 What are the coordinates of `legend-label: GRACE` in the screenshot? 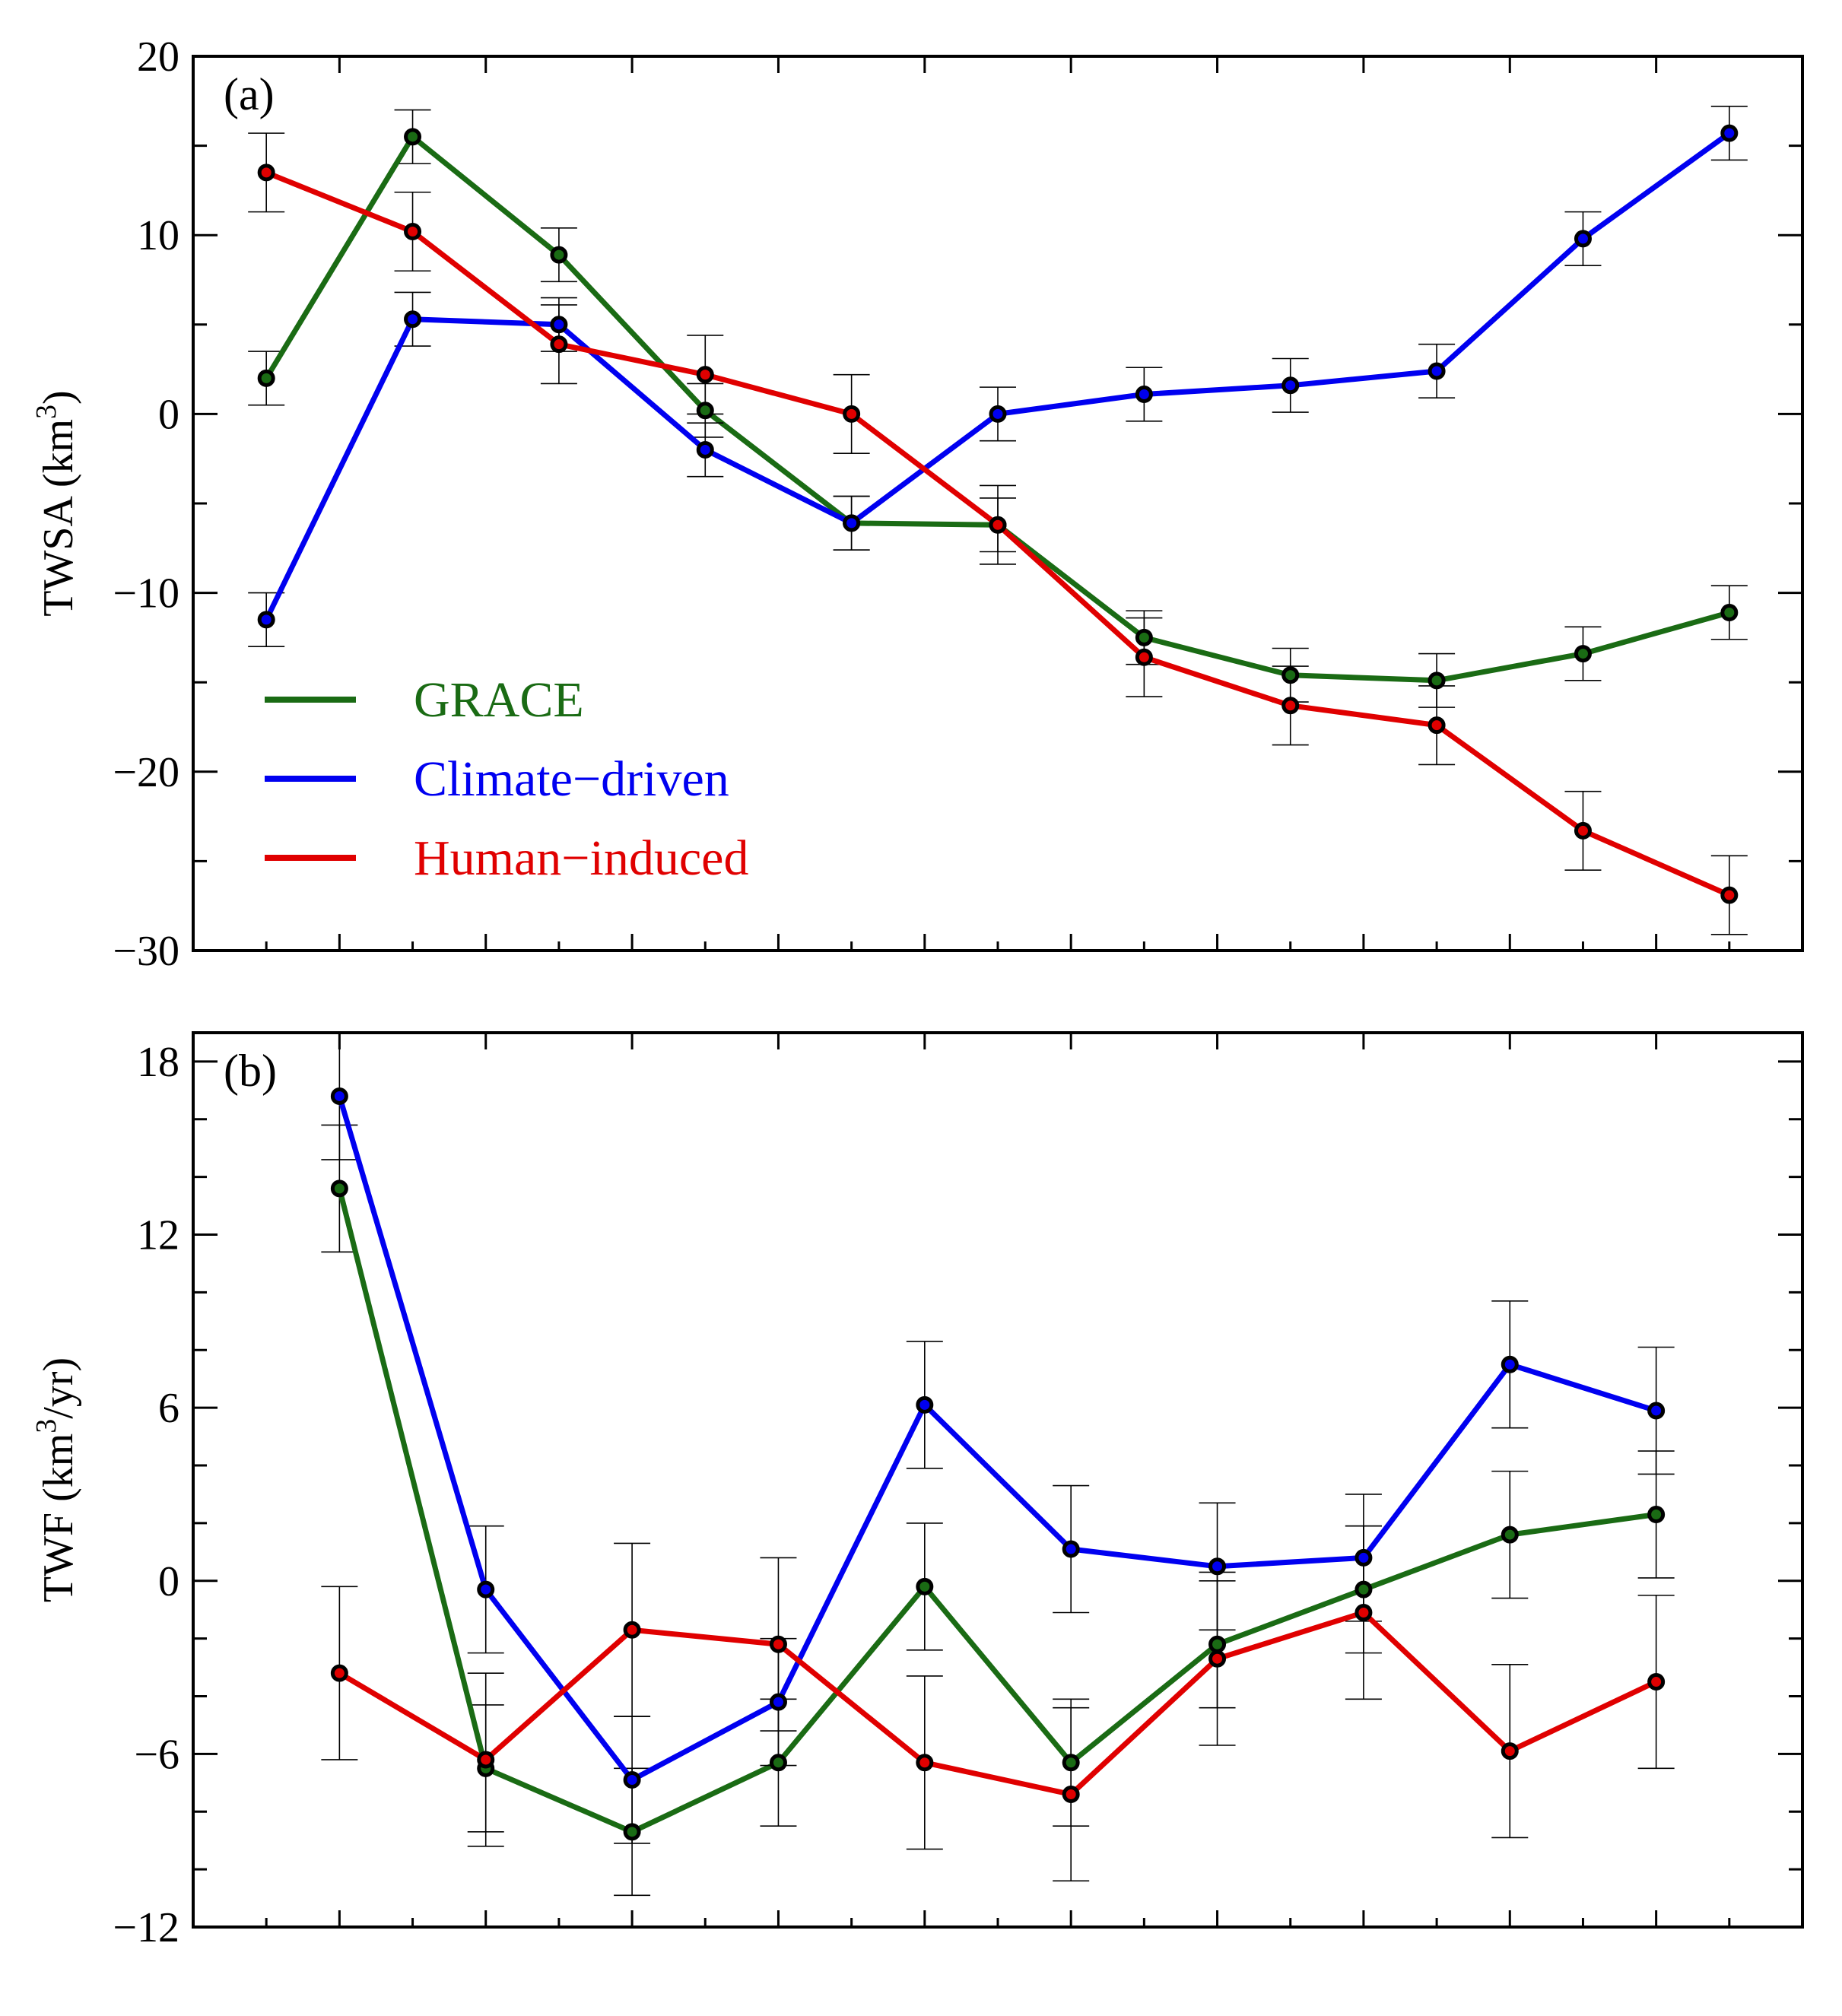 It's located at (499, 700).